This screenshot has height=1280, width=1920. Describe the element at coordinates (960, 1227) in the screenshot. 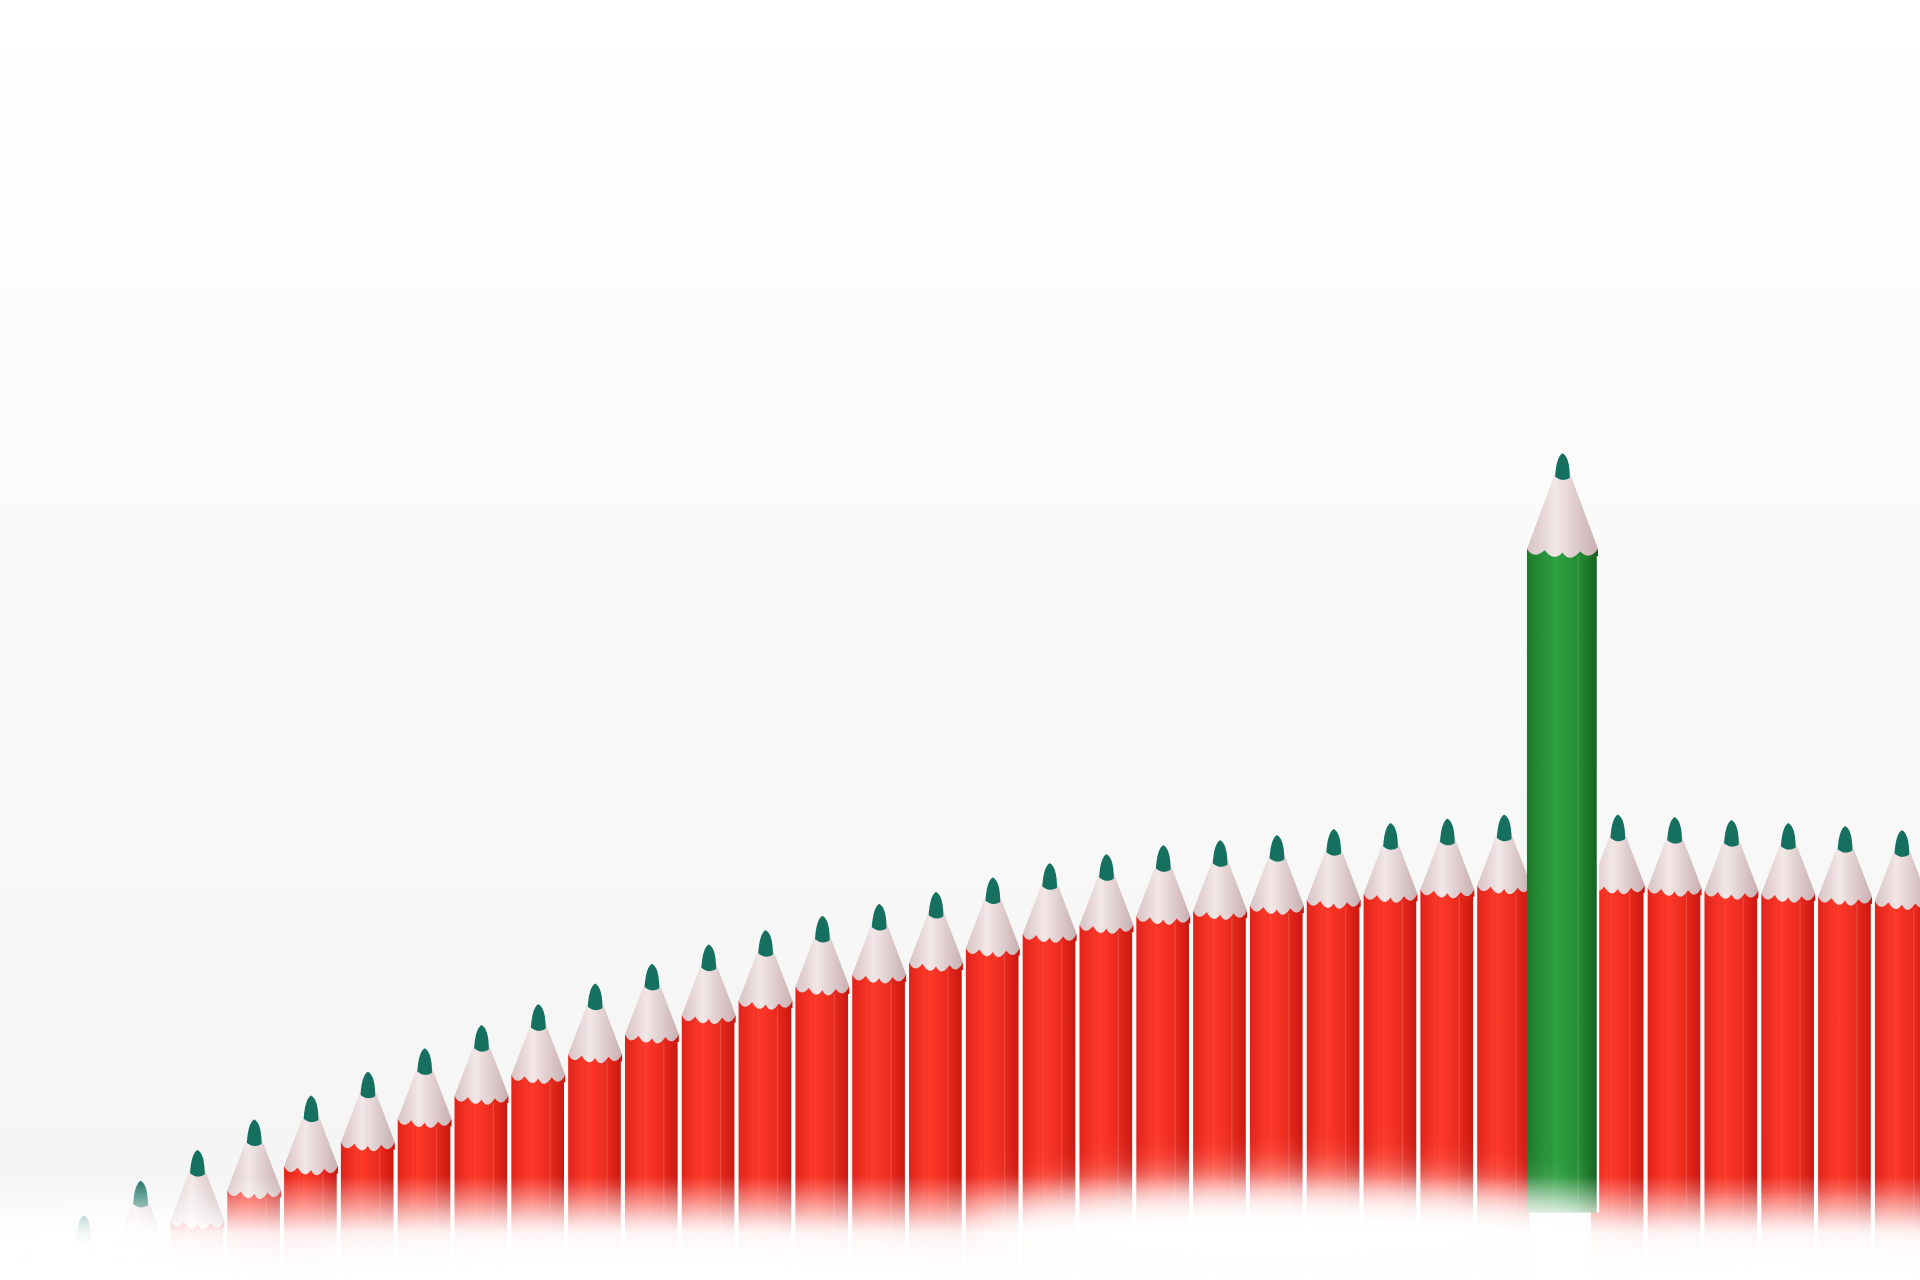

I see `fog` at that location.